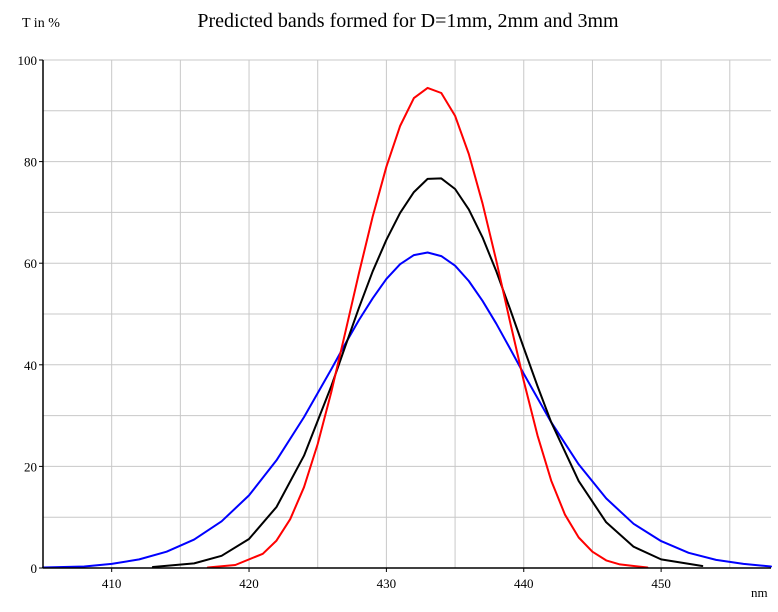 Image resolution: width=778 pixels, height=612 pixels. What do you see at coordinates (28, 60) in the screenshot?
I see `y-tick-label: 100` at bounding box center [28, 60].